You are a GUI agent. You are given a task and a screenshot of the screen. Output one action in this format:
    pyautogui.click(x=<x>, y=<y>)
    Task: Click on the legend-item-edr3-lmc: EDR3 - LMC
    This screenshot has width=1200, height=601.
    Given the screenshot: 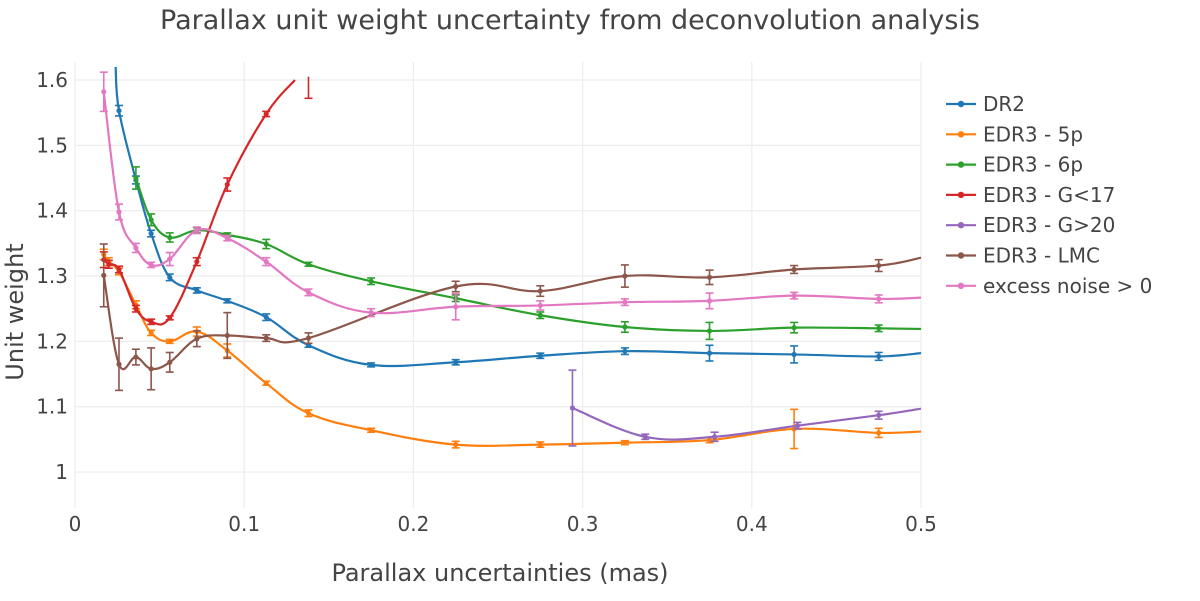 What is the action you would take?
    pyautogui.click(x=1023, y=256)
    